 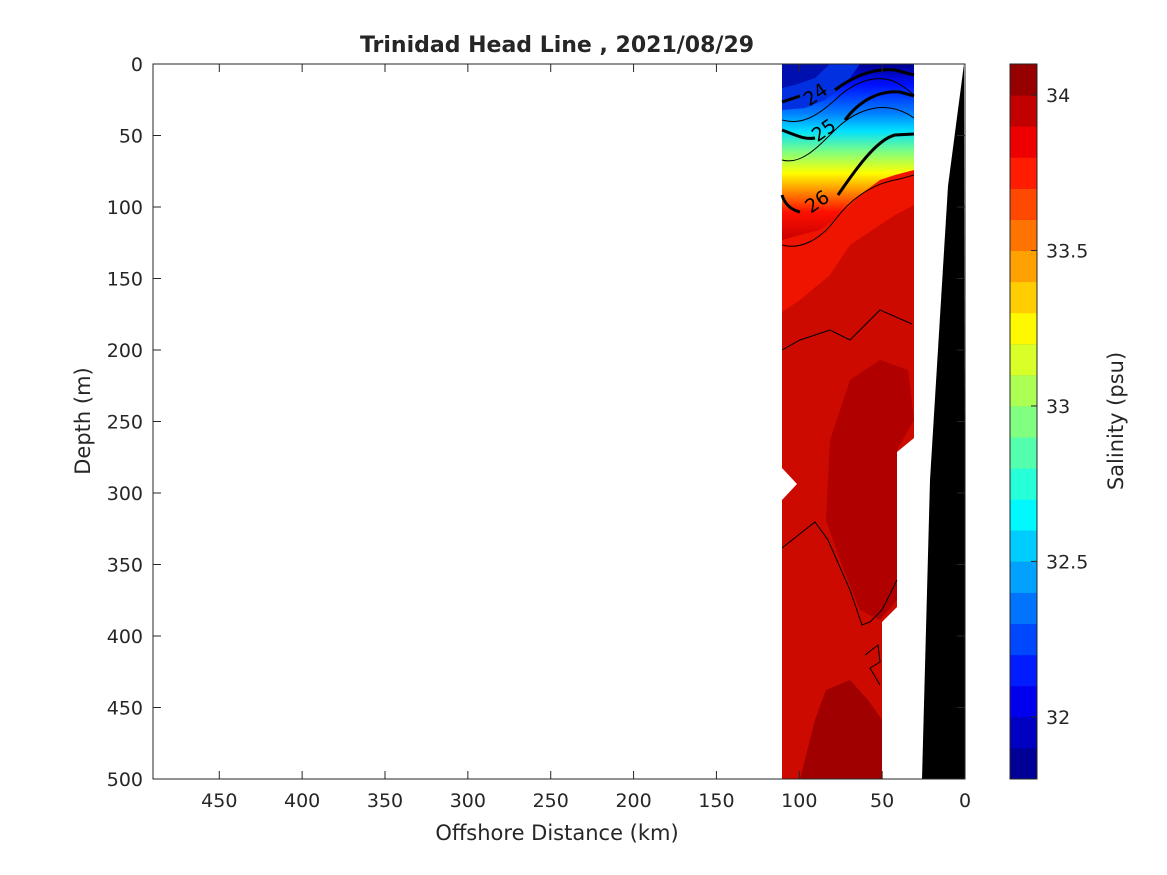 I want to click on y-axis-label: Depth (m), so click(x=83, y=420).